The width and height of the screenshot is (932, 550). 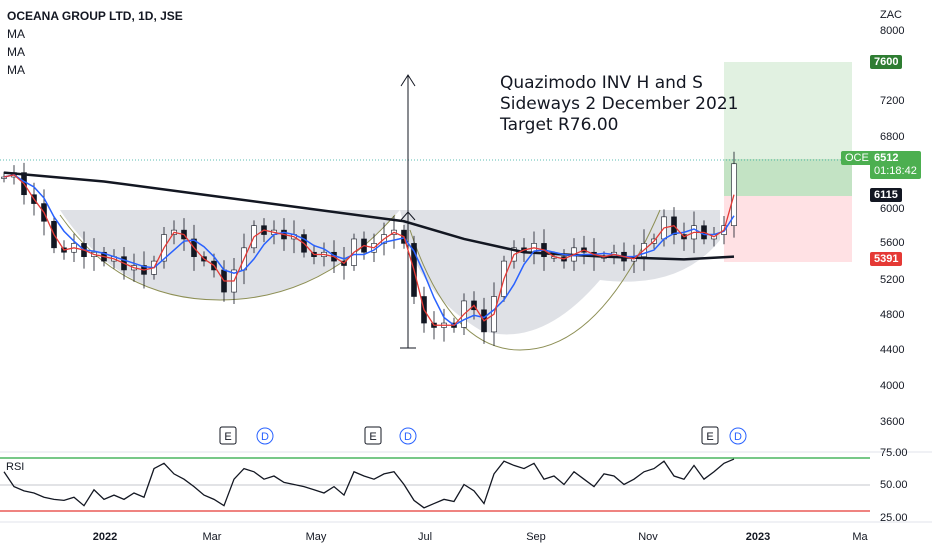 What do you see at coordinates (15, 467) in the screenshot?
I see `rsi-label: RSI` at bounding box center [15, 467].